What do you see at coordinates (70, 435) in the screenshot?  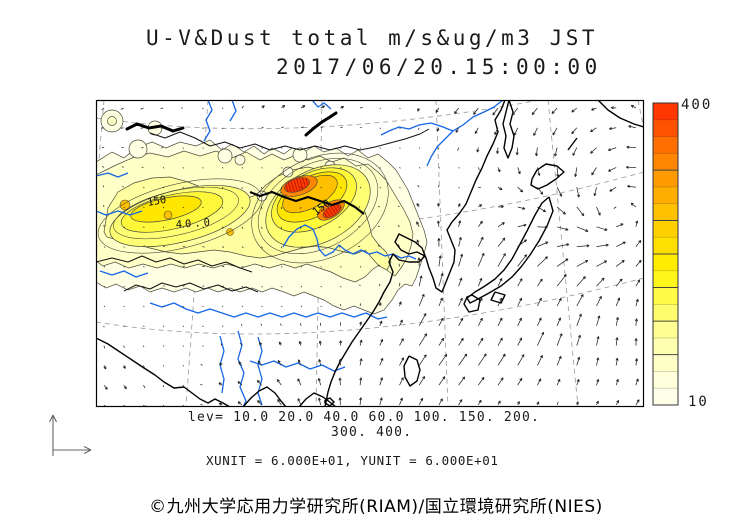 I see `axis-arrows` at bounding box center [70, 435].